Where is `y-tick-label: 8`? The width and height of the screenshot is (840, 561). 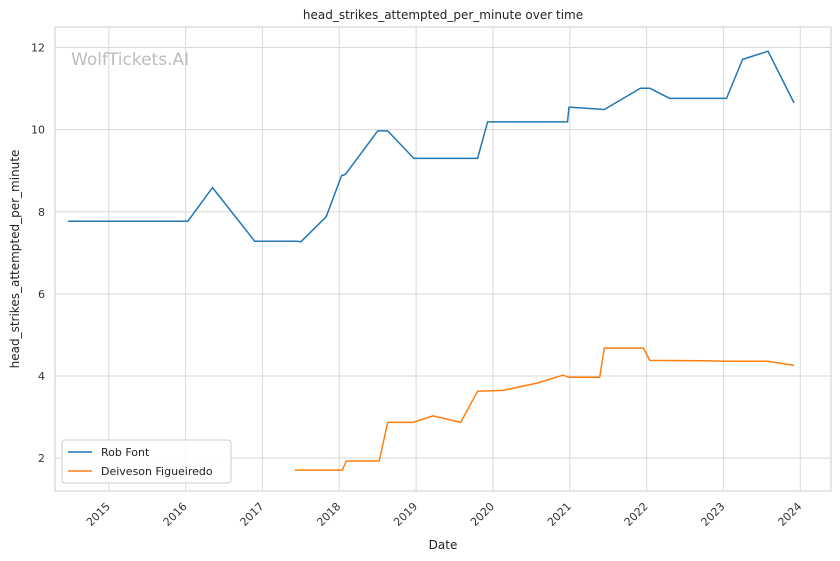
y-tick-label: 8 is located at coordinates (41, 212).